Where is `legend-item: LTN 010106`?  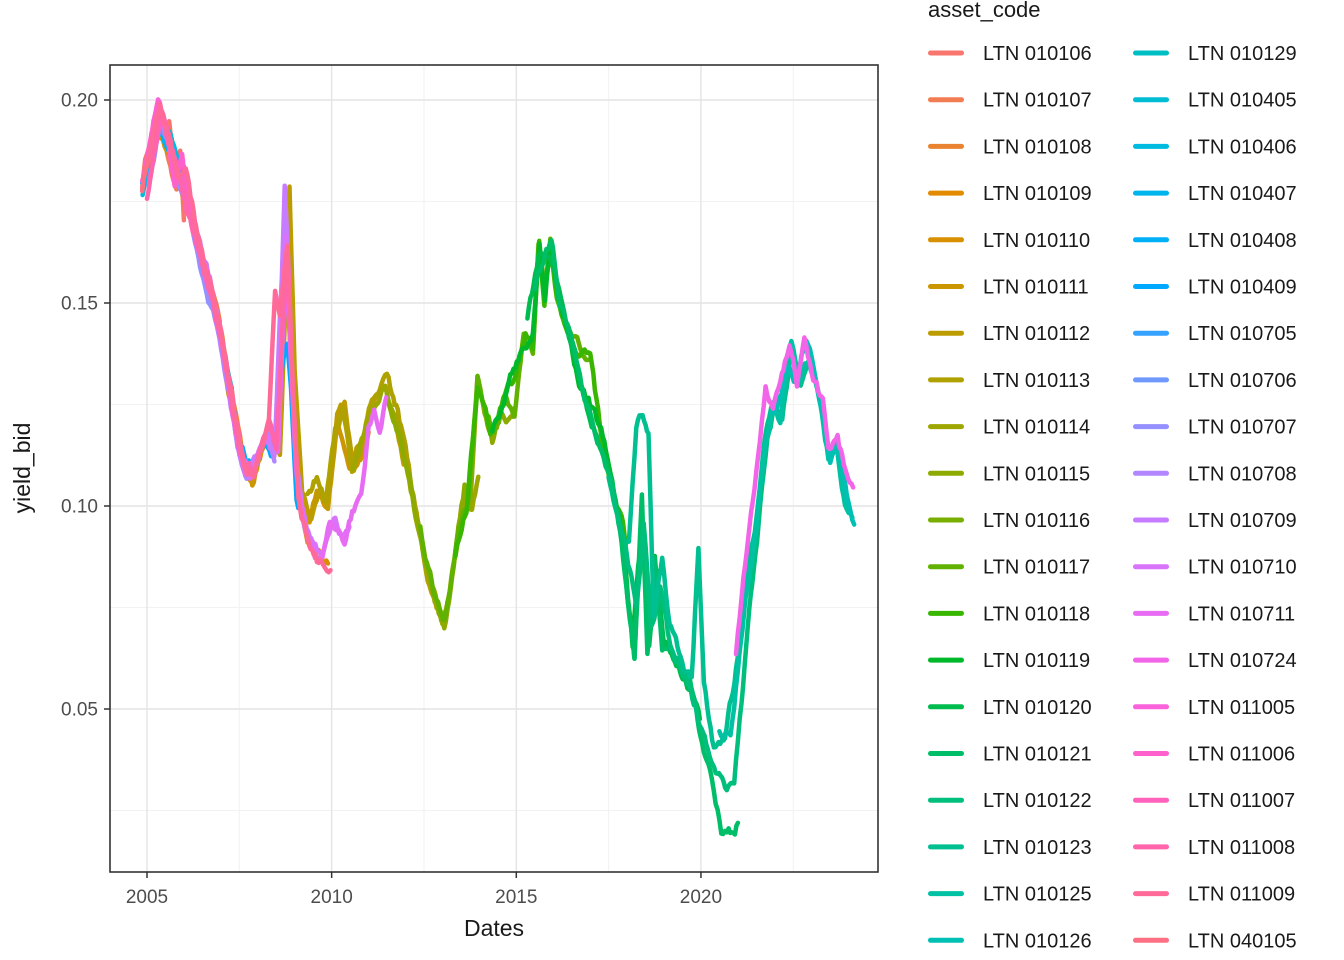
legend-item: LTN 010106 is located at coordinates (1010, 54).